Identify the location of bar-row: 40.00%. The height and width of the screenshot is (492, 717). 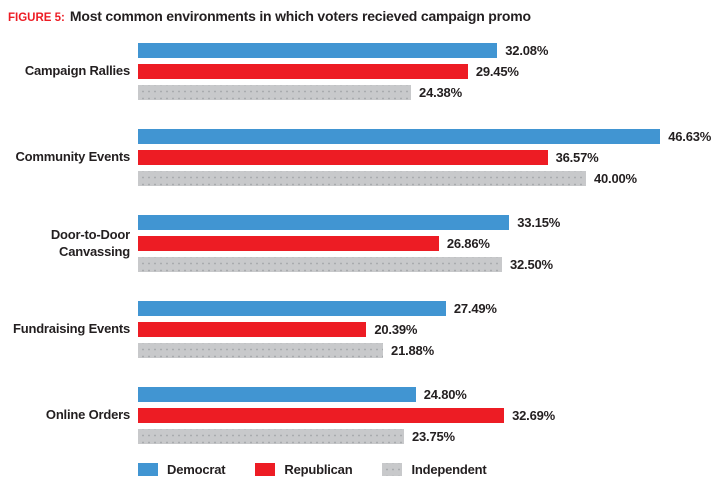
(427, 178).